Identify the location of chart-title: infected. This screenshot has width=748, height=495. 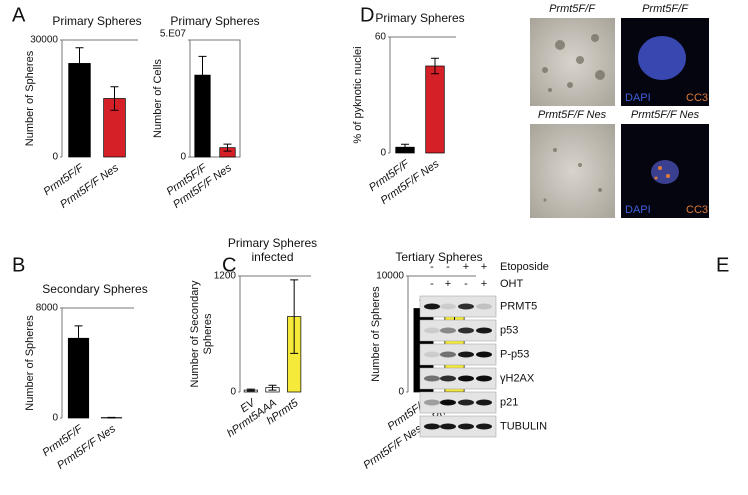
(272, 257).